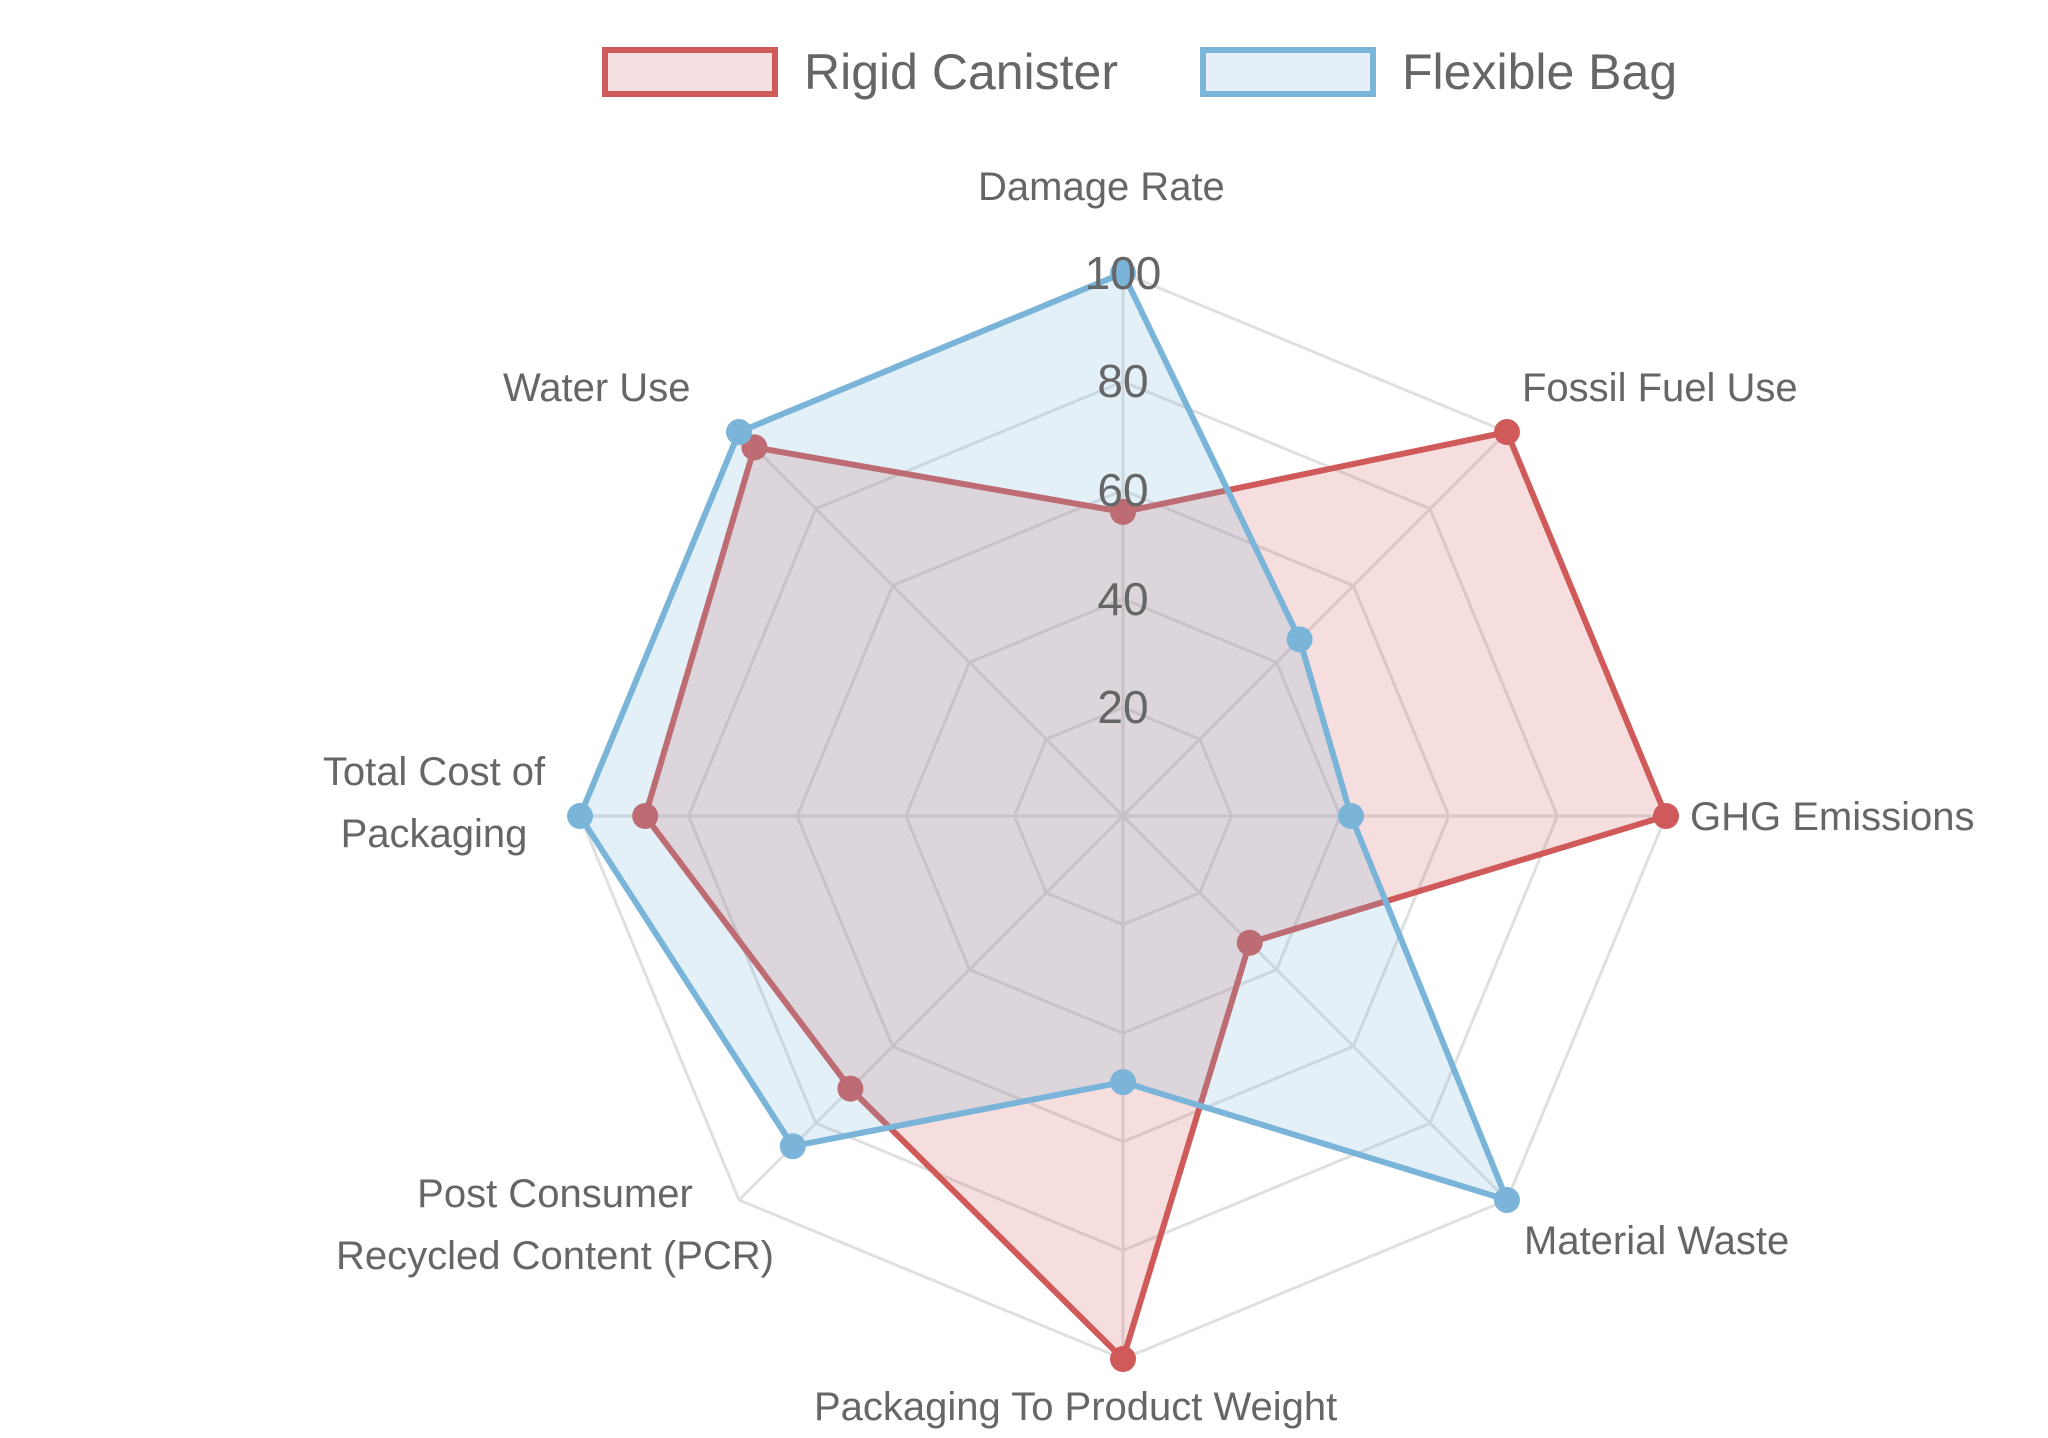 The height and width of the screenshot is (1438, 2048). What do you see at coordinates (1123, 707) in the screenshot?
I see `tick-label-20: 20` at bounding box center [1123, 707].